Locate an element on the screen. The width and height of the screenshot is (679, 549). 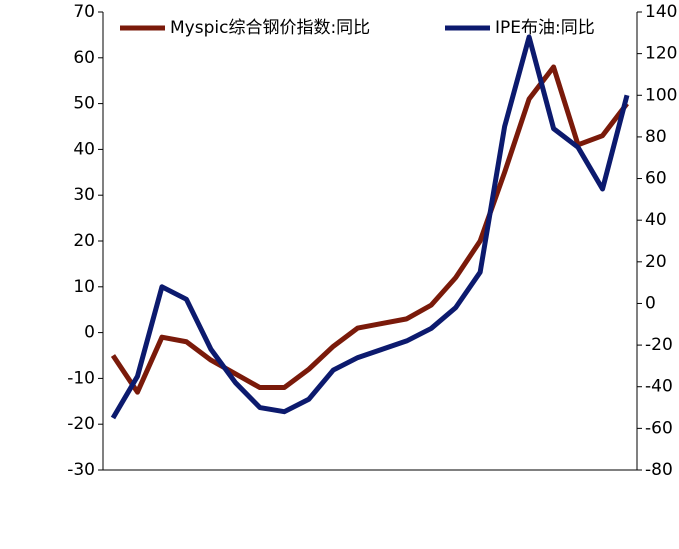
y-tick-label: -10 is located at coordinates (81, 378).